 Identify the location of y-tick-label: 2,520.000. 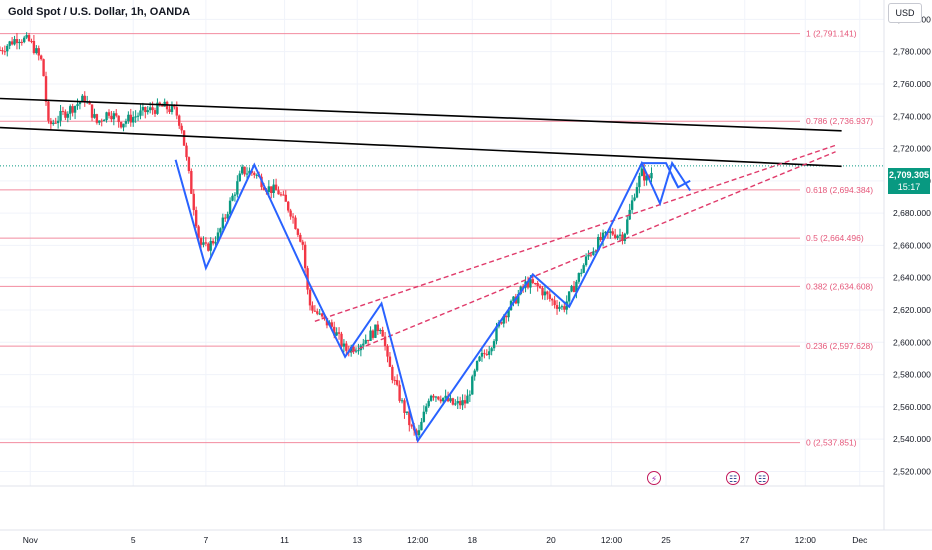
(912, 471).